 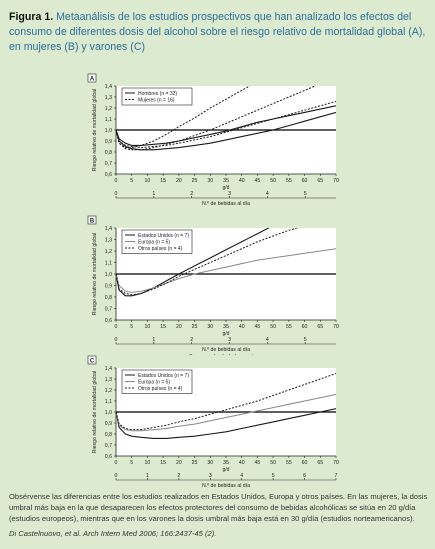 What do you see at coordinates (108, 298) in the screenshot?
I see `y-tick-label-b: 0,8` at bounding box center [108, 298].